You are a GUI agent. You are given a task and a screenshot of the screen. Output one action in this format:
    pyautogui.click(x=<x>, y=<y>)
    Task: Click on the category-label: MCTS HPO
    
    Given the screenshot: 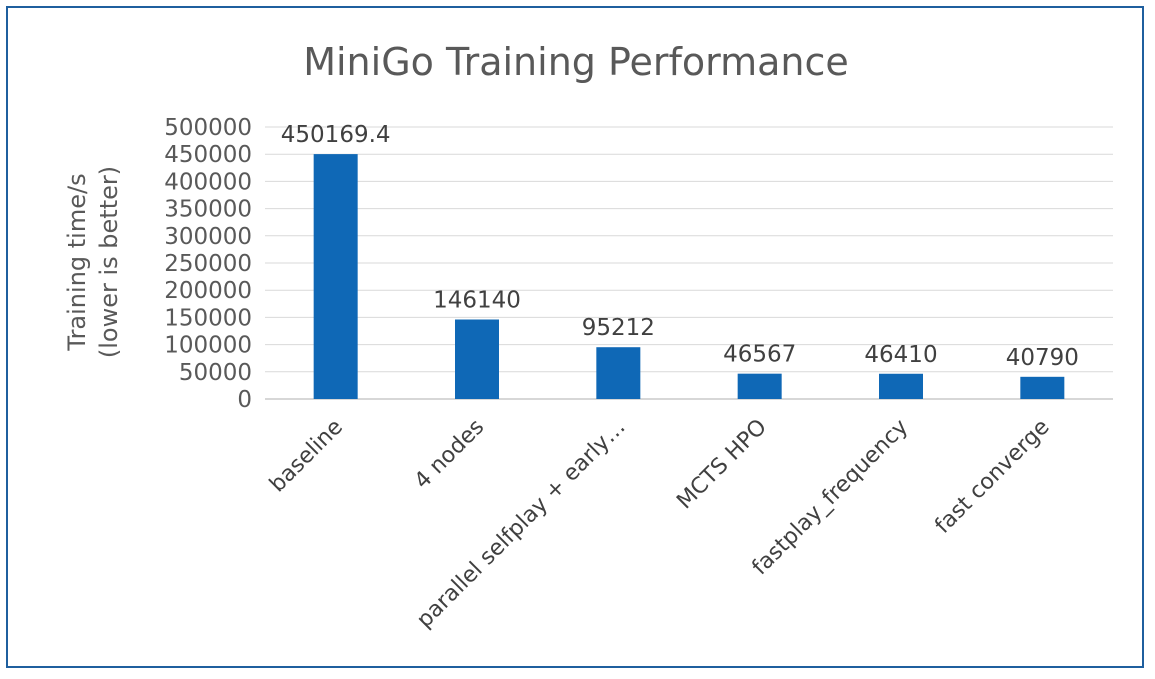 What is the action you would take?
    pyautogui.click(x=722, y=465)
    